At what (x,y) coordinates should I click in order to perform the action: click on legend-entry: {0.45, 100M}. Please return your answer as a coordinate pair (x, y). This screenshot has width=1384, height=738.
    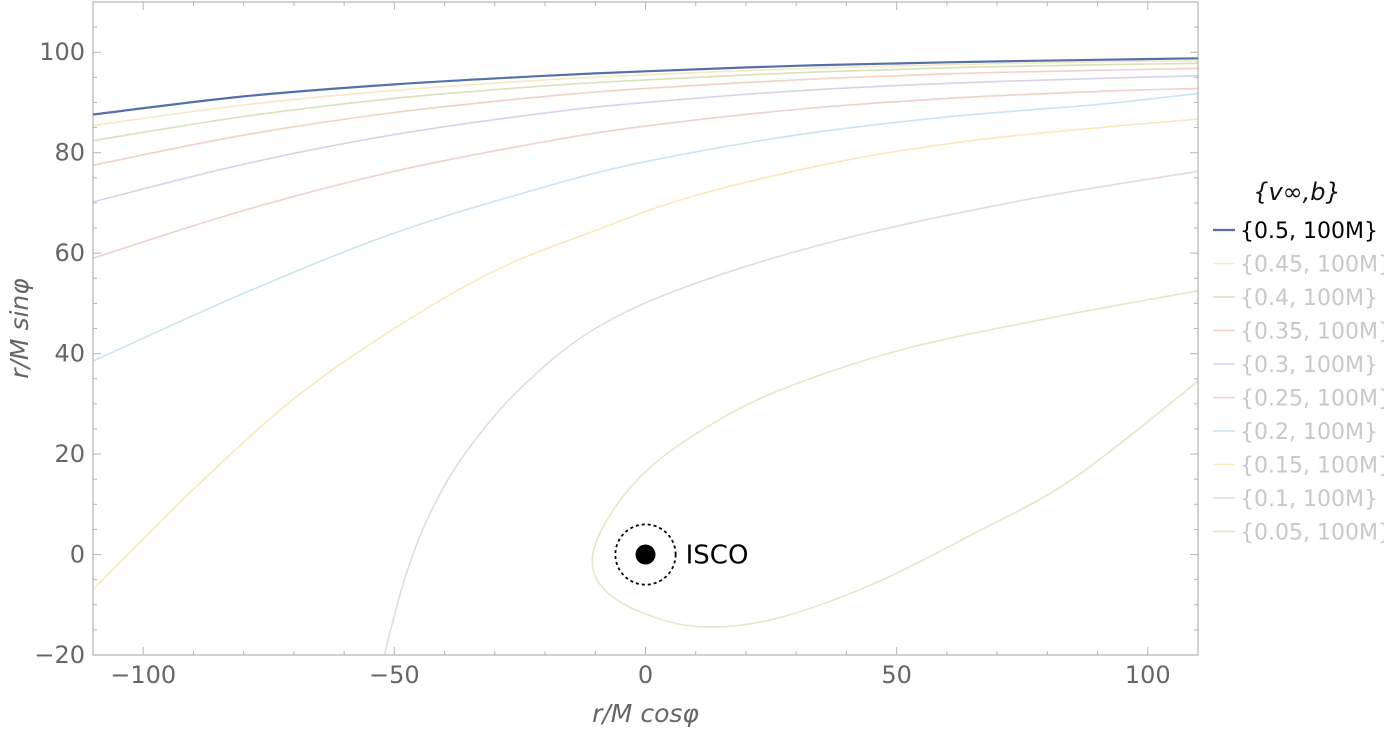
    Looking at the image, I should click on (1312, 265).